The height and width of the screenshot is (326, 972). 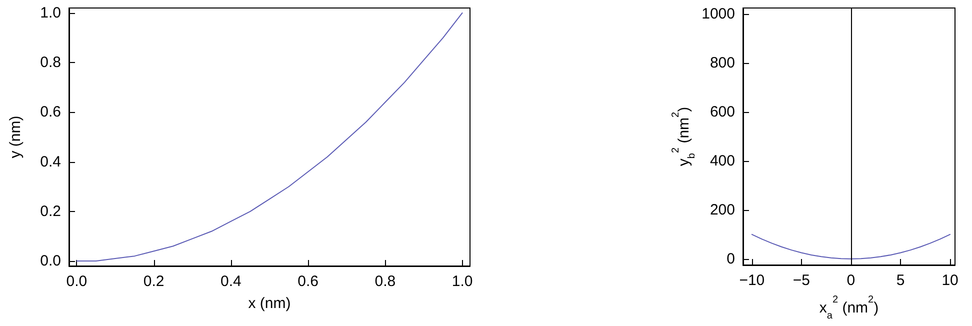 What do you see at coordinates (851, 247) in the screenshot?
I see `line-series` at bounding box center [851, 247].